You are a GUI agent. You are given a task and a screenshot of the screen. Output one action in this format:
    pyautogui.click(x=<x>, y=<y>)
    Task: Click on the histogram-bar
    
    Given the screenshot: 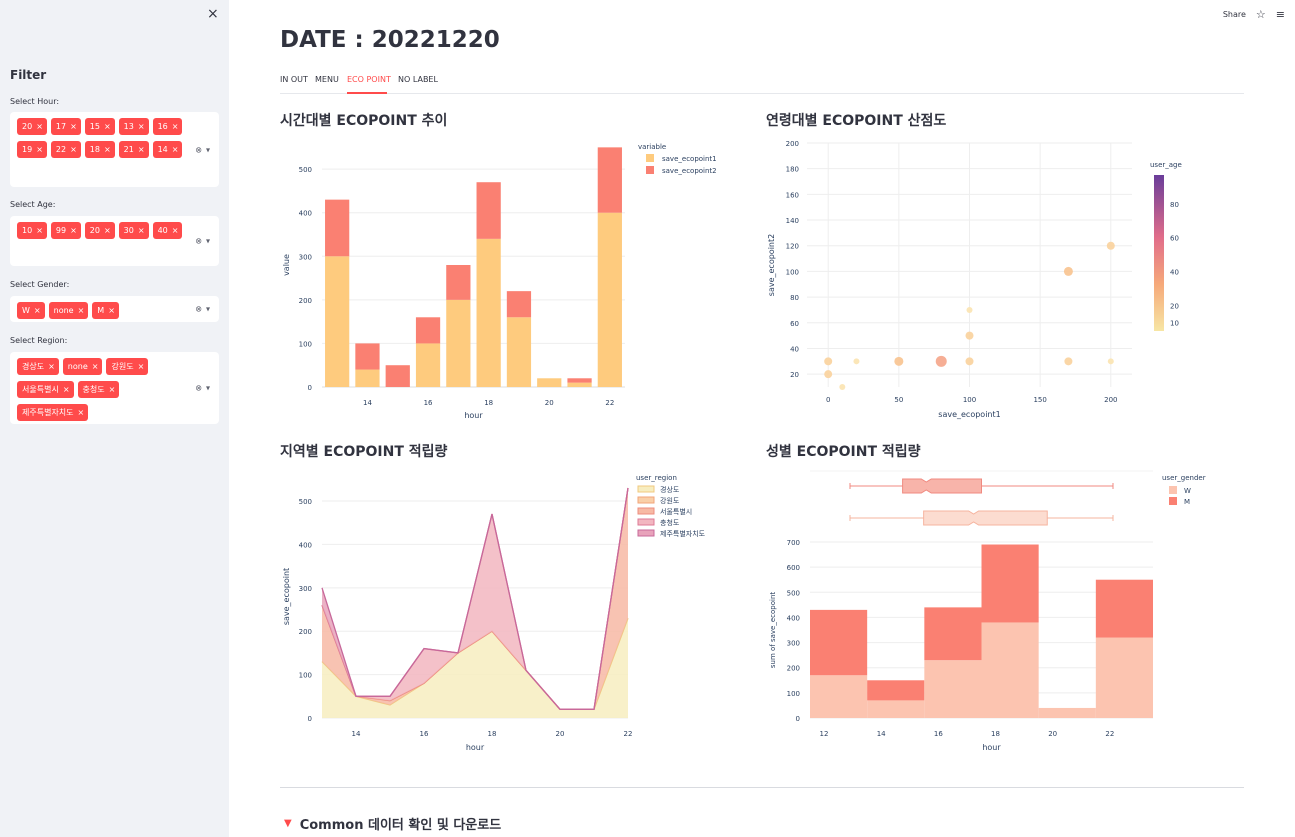 What is the action you would take?
    pyautogui.click(x=1124, y=608)
    